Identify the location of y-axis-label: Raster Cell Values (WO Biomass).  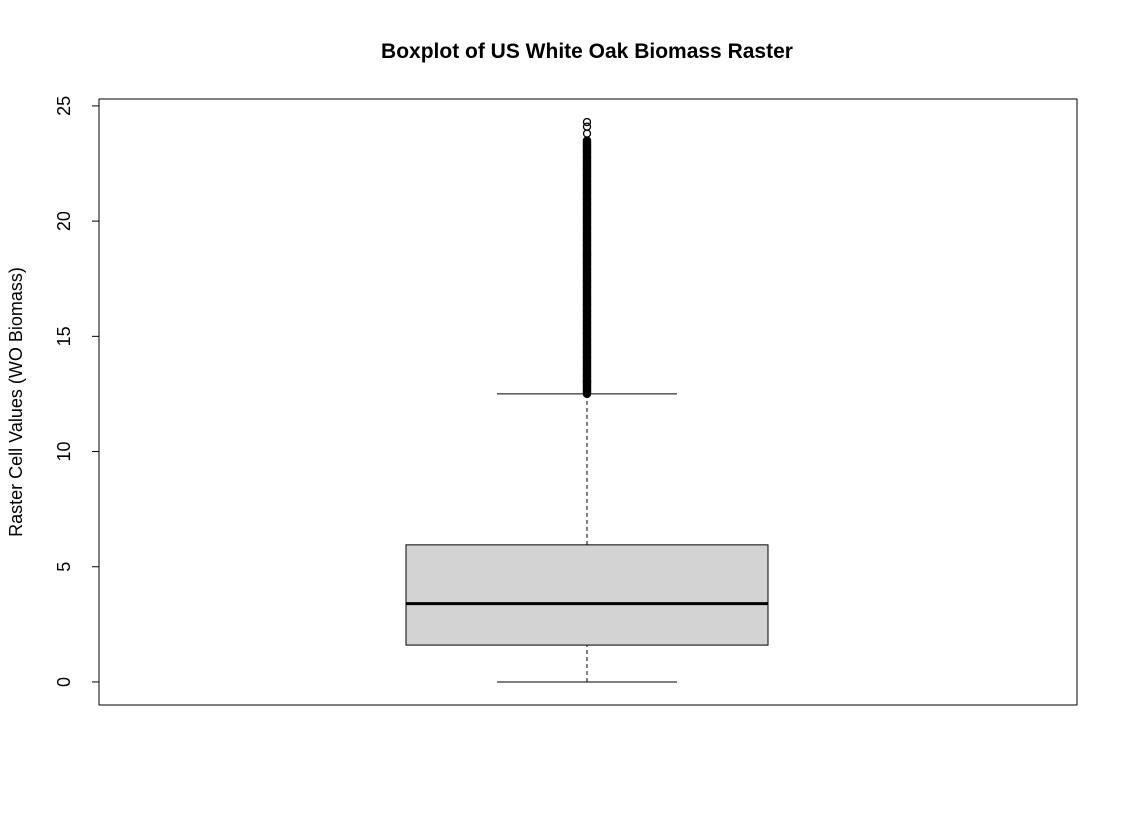
(16, 402).